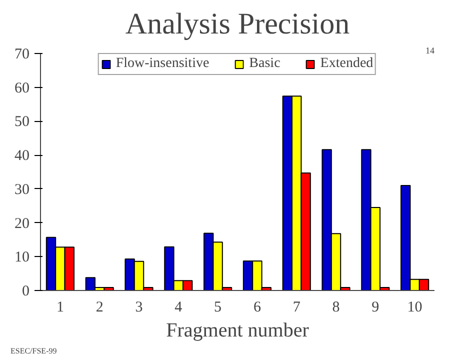 This screenshot has width=474, height=355. Describe the element at coordinates (33, 350) in the screenshot. I see `text: ESEC/FSE-99` at that location.